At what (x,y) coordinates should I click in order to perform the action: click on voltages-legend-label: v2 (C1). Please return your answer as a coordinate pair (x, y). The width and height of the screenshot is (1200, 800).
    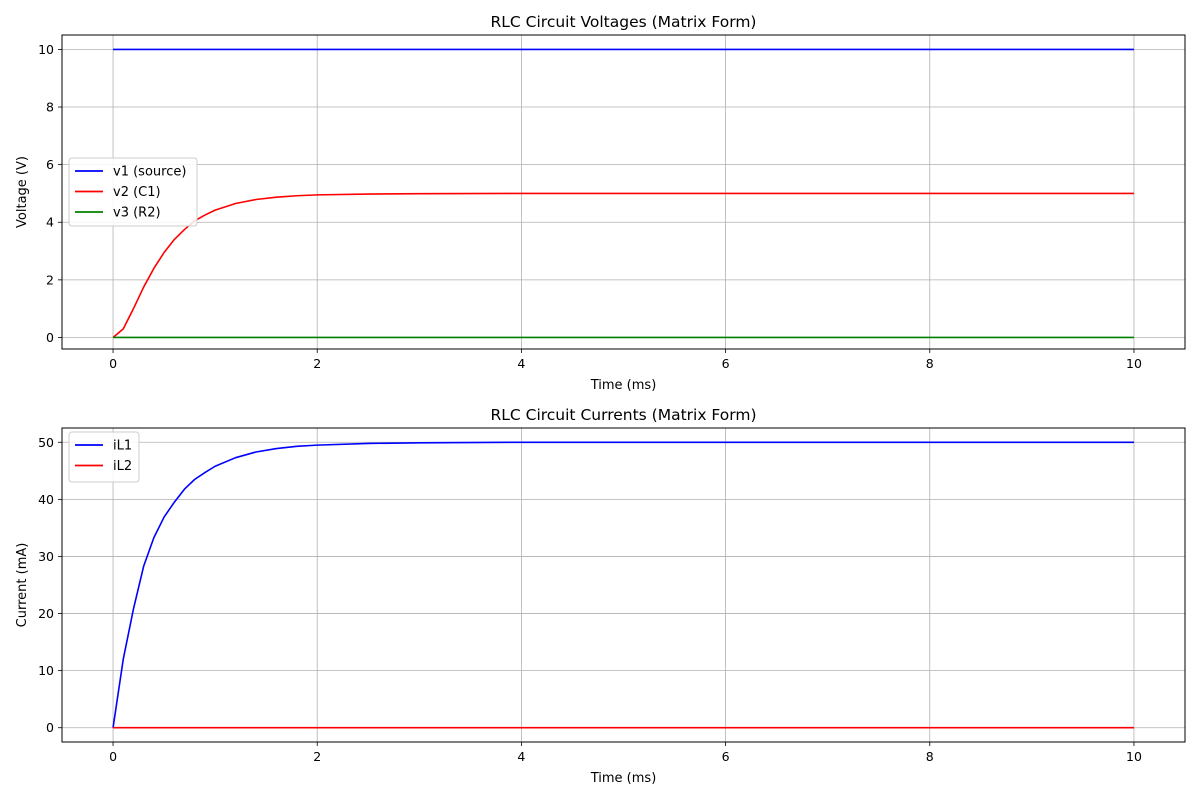
    Looking at the image, I should click on (137, 192).